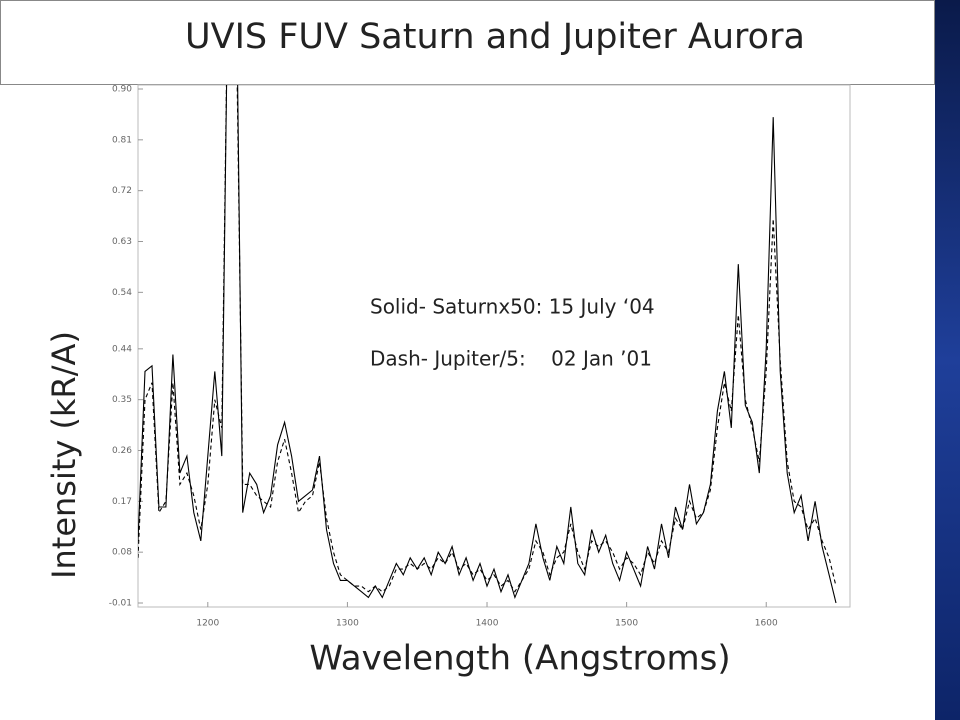 The image size is (960, 720). I want to click on y-tick-label: 0.26, so click(122, 451).